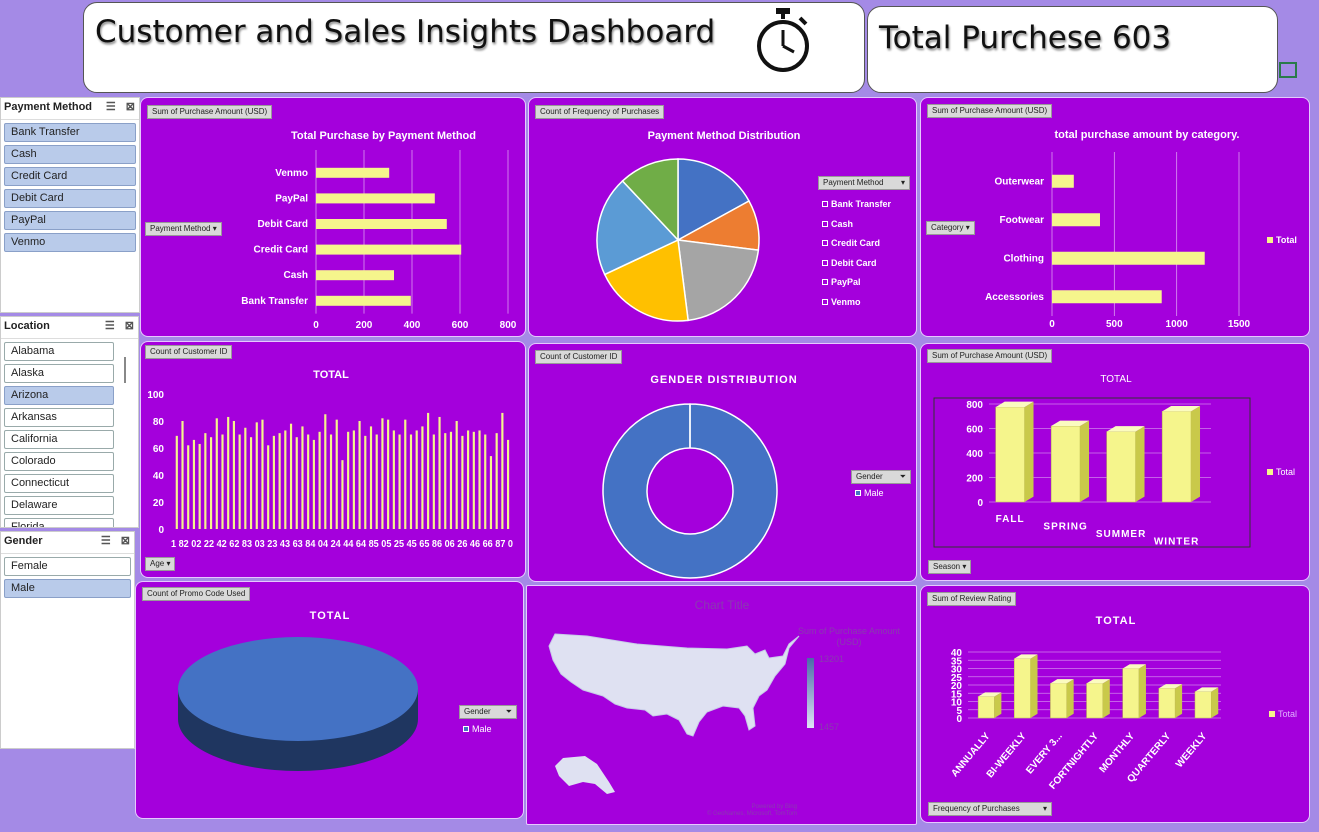 This screenshot has width=1319, height=832. What do you see at coordinates (67, 588) in the screenshot?
I see `slicer-item-male: Male` at bounding box center [67, 588].